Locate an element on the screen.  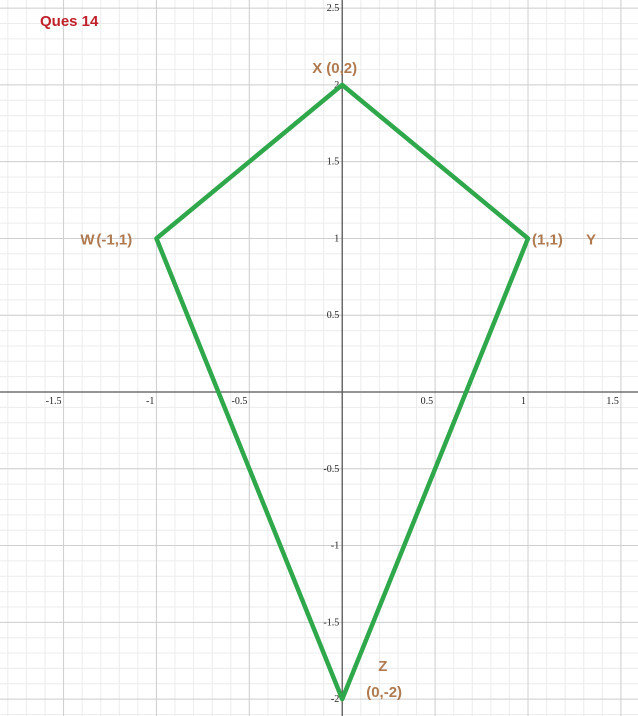
chart-title: Ques 14 is located at coordinates (69, 21).